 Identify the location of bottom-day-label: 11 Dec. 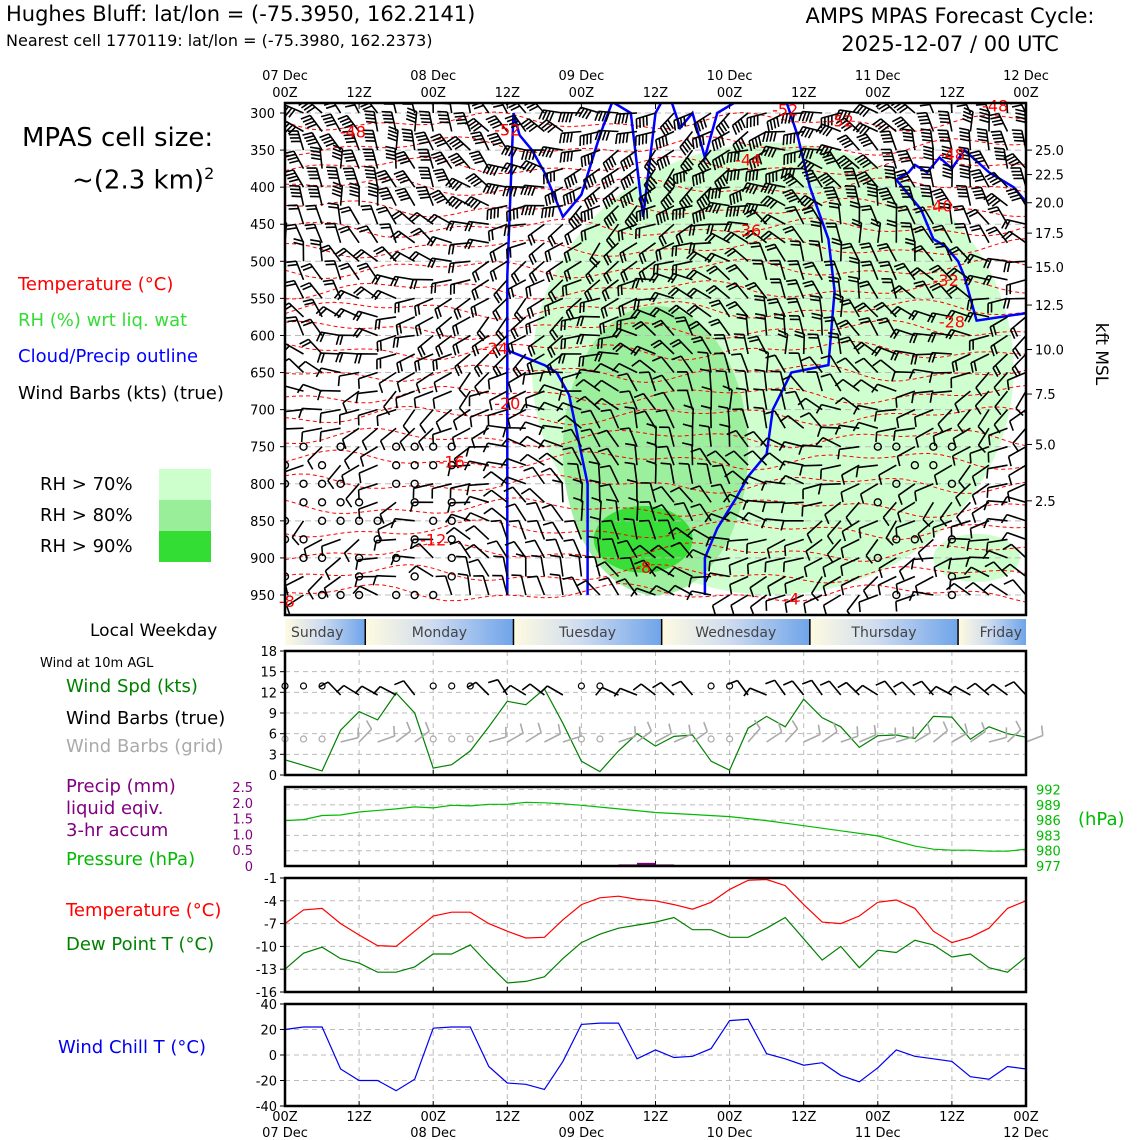
(878, 1133).